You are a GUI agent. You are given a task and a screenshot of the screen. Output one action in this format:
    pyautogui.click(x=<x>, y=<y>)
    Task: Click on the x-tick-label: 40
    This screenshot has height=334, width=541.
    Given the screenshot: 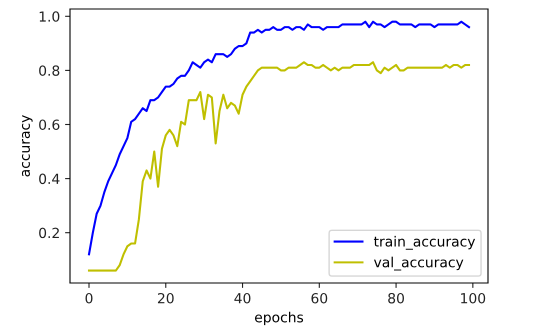 What is the action you would take?
    pyautogui.click(x=242, y=298)
    